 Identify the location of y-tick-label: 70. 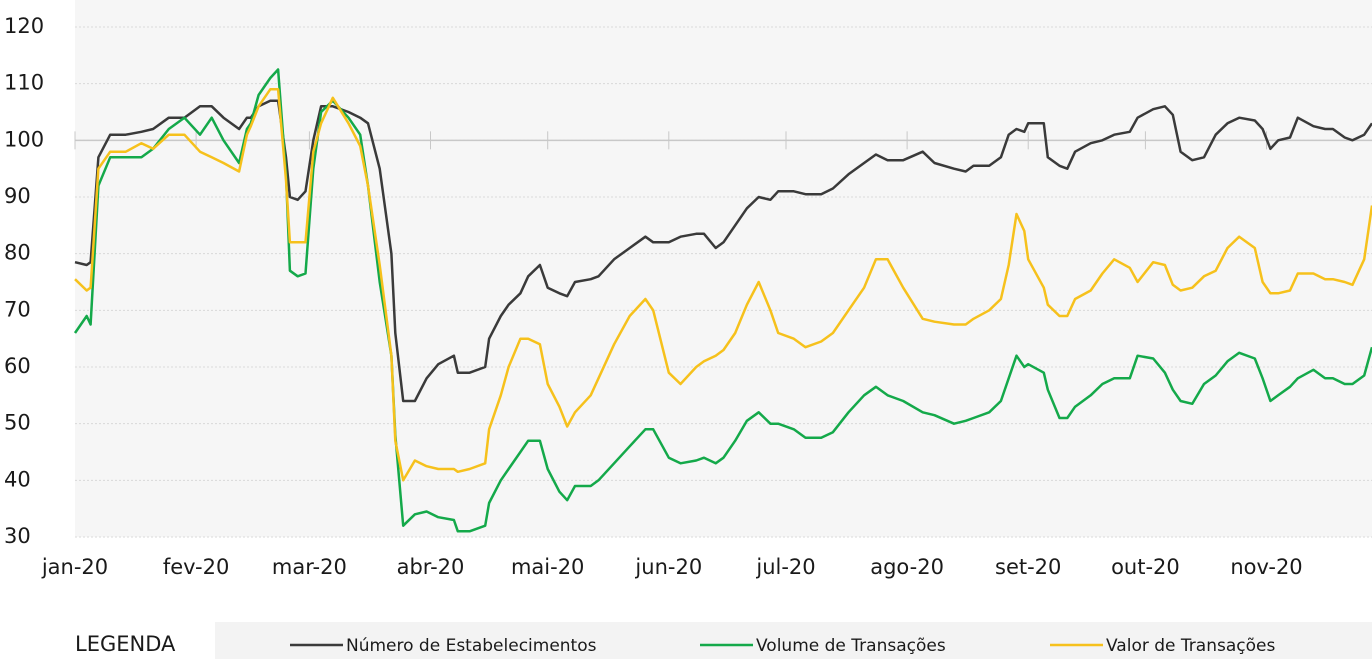
(17, 309).